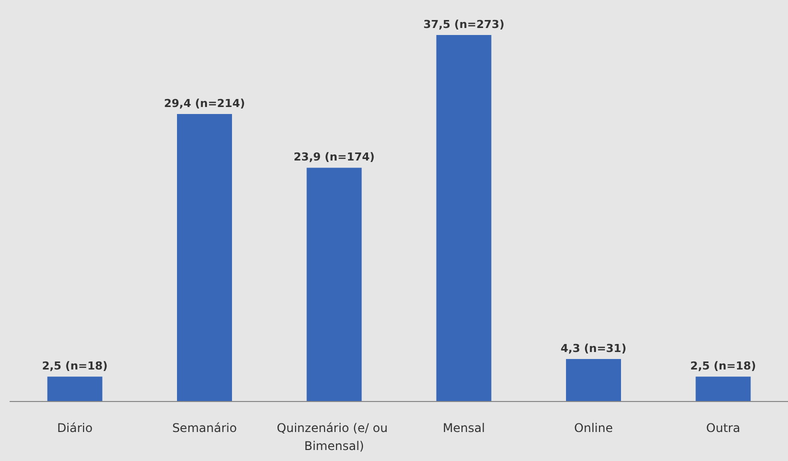  Describe the element at coordinates (723, 428) in the screenshot. I see `x-tick-label: Outra` at that location.